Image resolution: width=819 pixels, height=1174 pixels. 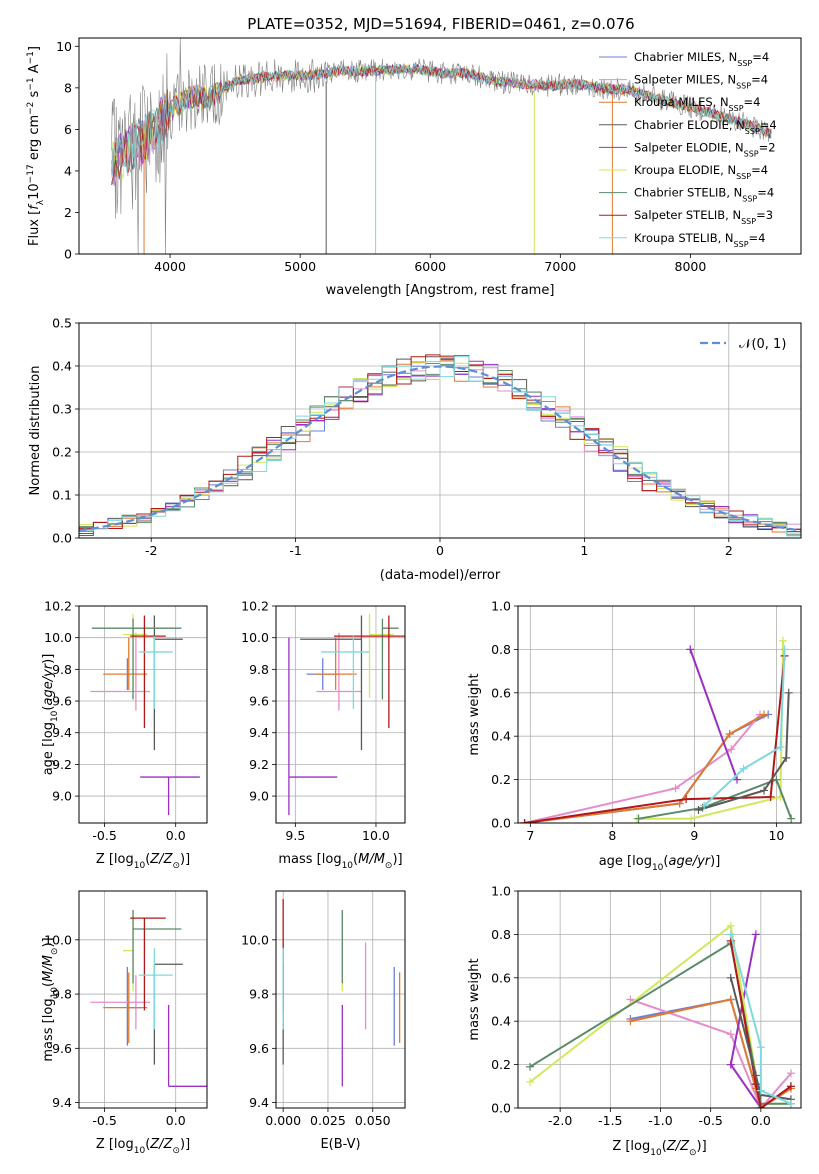 I want to click on age_vs_Z-ytick-label: 9.2, so click(x=62, y=764).